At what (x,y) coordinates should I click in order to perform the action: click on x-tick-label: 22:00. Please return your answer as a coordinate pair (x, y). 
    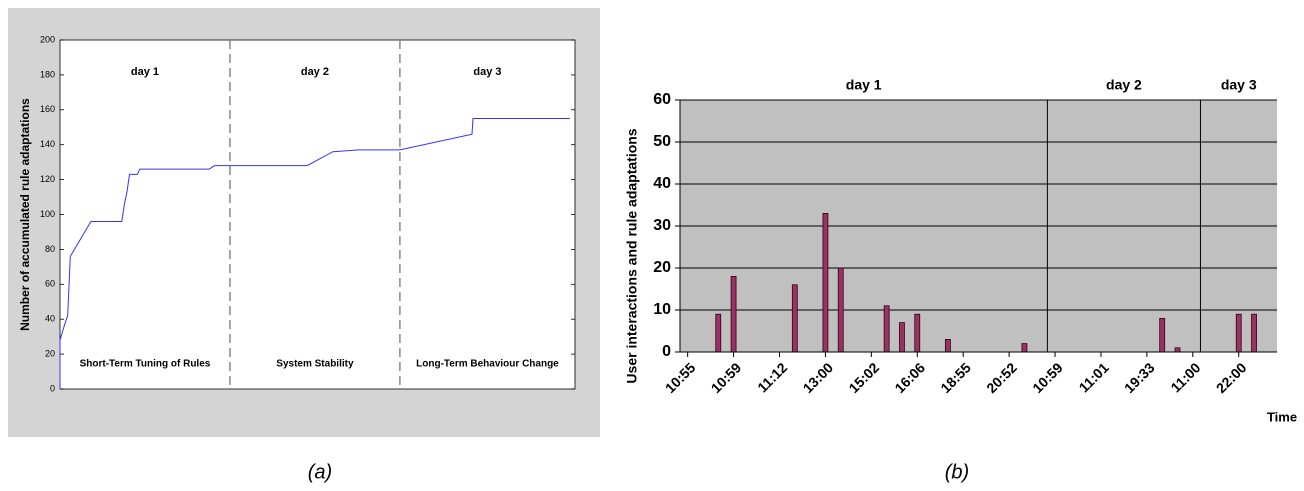
    Looking at the image, I should click on (1231, 377).